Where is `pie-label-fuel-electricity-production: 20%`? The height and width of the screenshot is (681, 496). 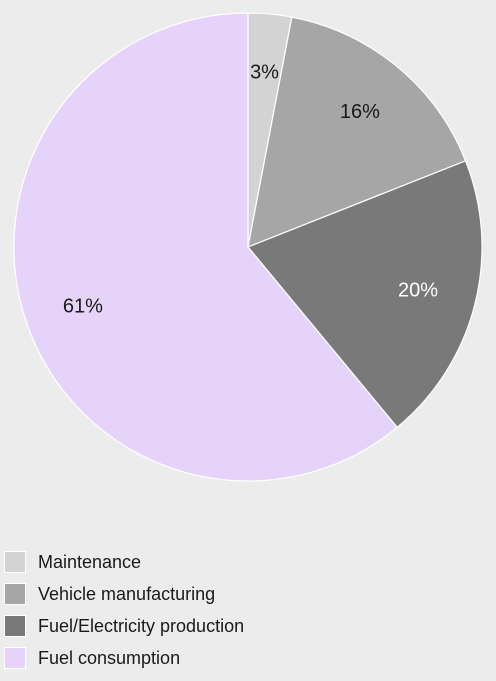
pie-label-fuel-electricity-production: 20% is located at coordinates (418, 291).